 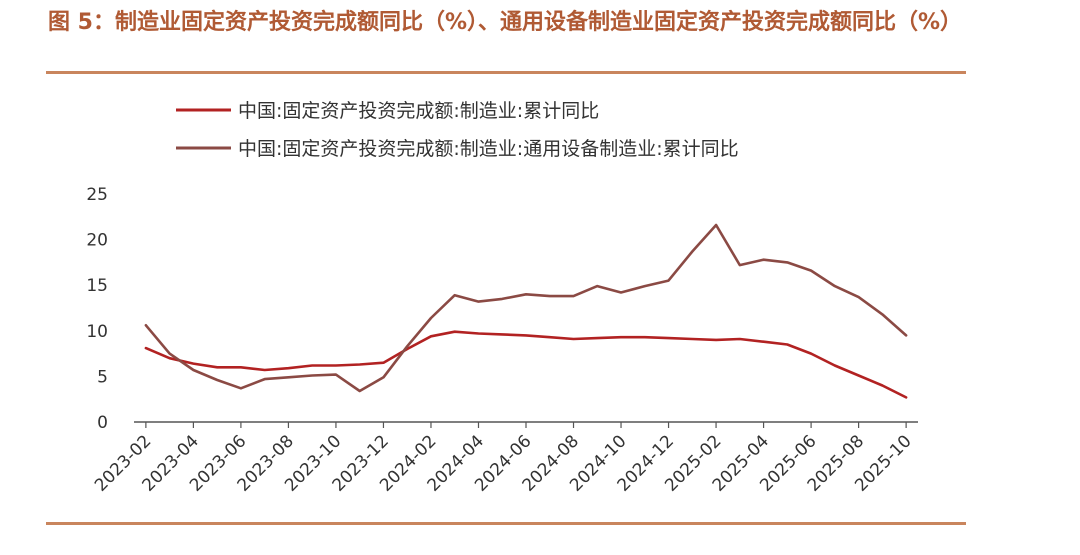 What do you see at coordinates (488, 149) in the screenshot?
I see `legend-label-2: 中国:固定资产投资完成额:制造业:通用设备制造业:累计同比` at bounding box center [488, 149].